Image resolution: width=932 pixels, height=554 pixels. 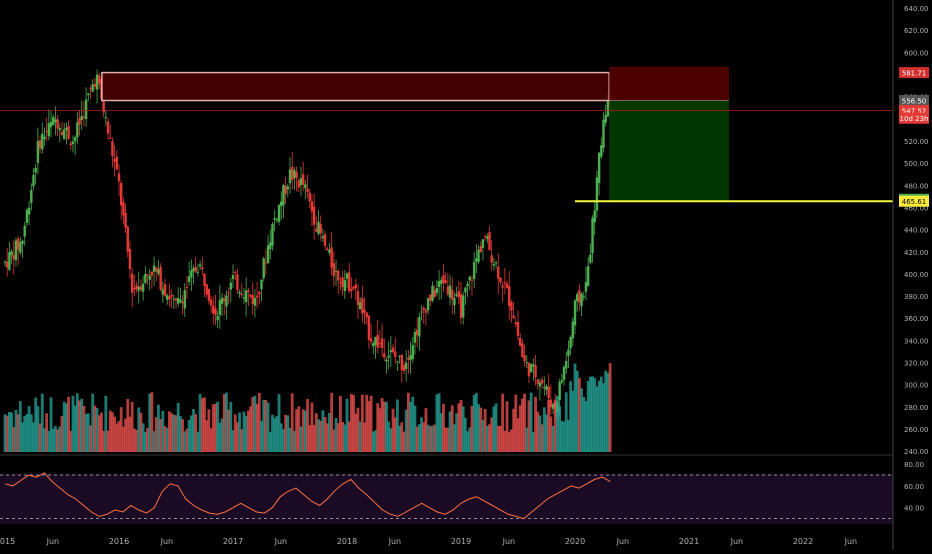 What do you see at coordinates (916, 186) in the screenshot?
I see `price-tick-label: 480.00` at bounding box center [916, 186].